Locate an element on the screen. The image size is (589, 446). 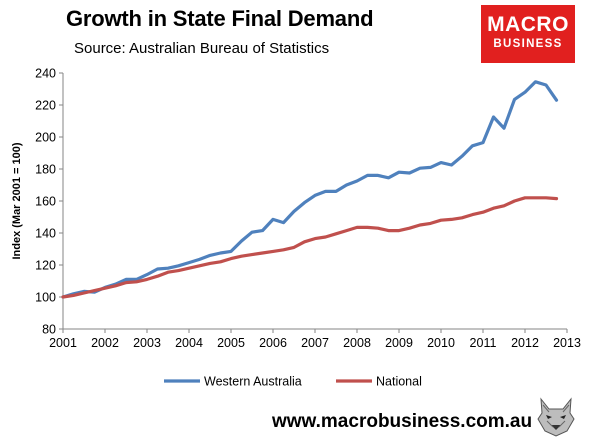
x-tick-label: 2013 is located at coordinates (567, 343).